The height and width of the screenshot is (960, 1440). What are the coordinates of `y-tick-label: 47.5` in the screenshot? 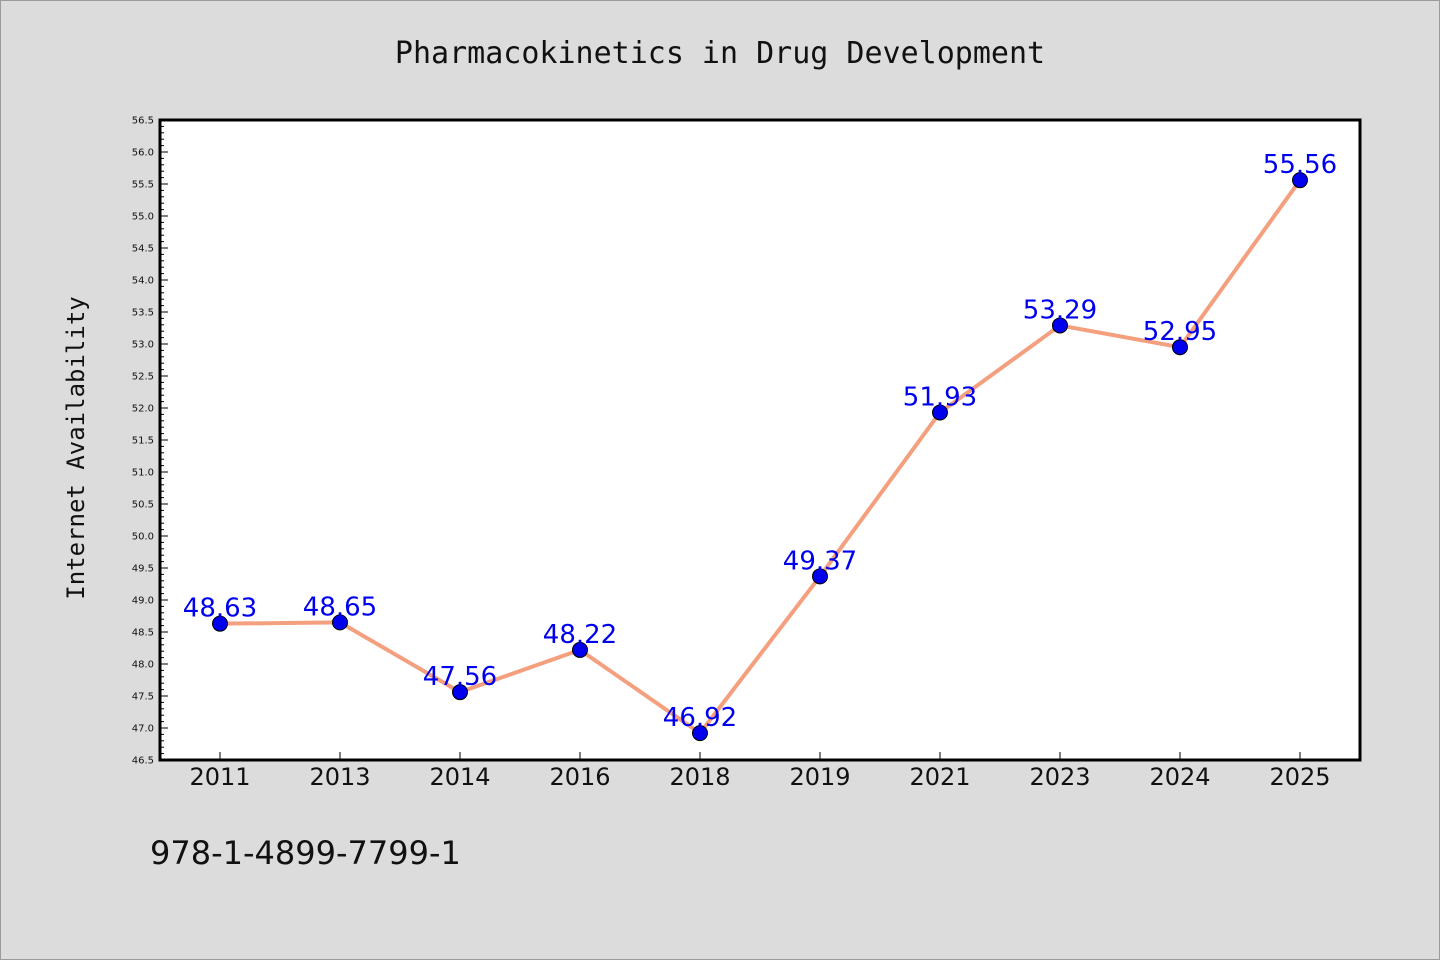 It's located at (143, 697).